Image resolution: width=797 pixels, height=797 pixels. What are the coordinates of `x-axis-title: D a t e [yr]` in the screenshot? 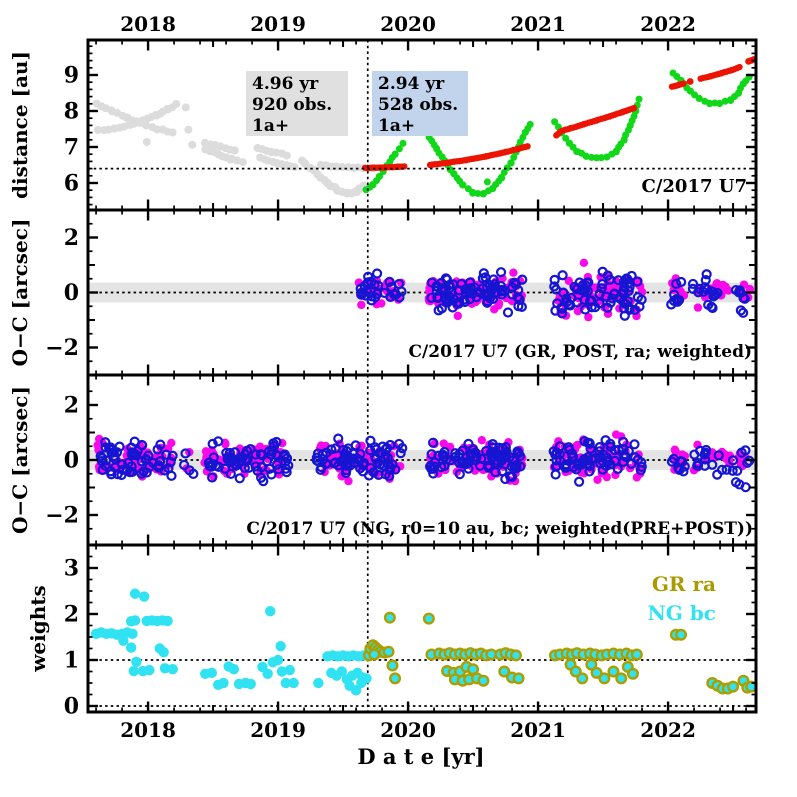 It's located at (420, 756).